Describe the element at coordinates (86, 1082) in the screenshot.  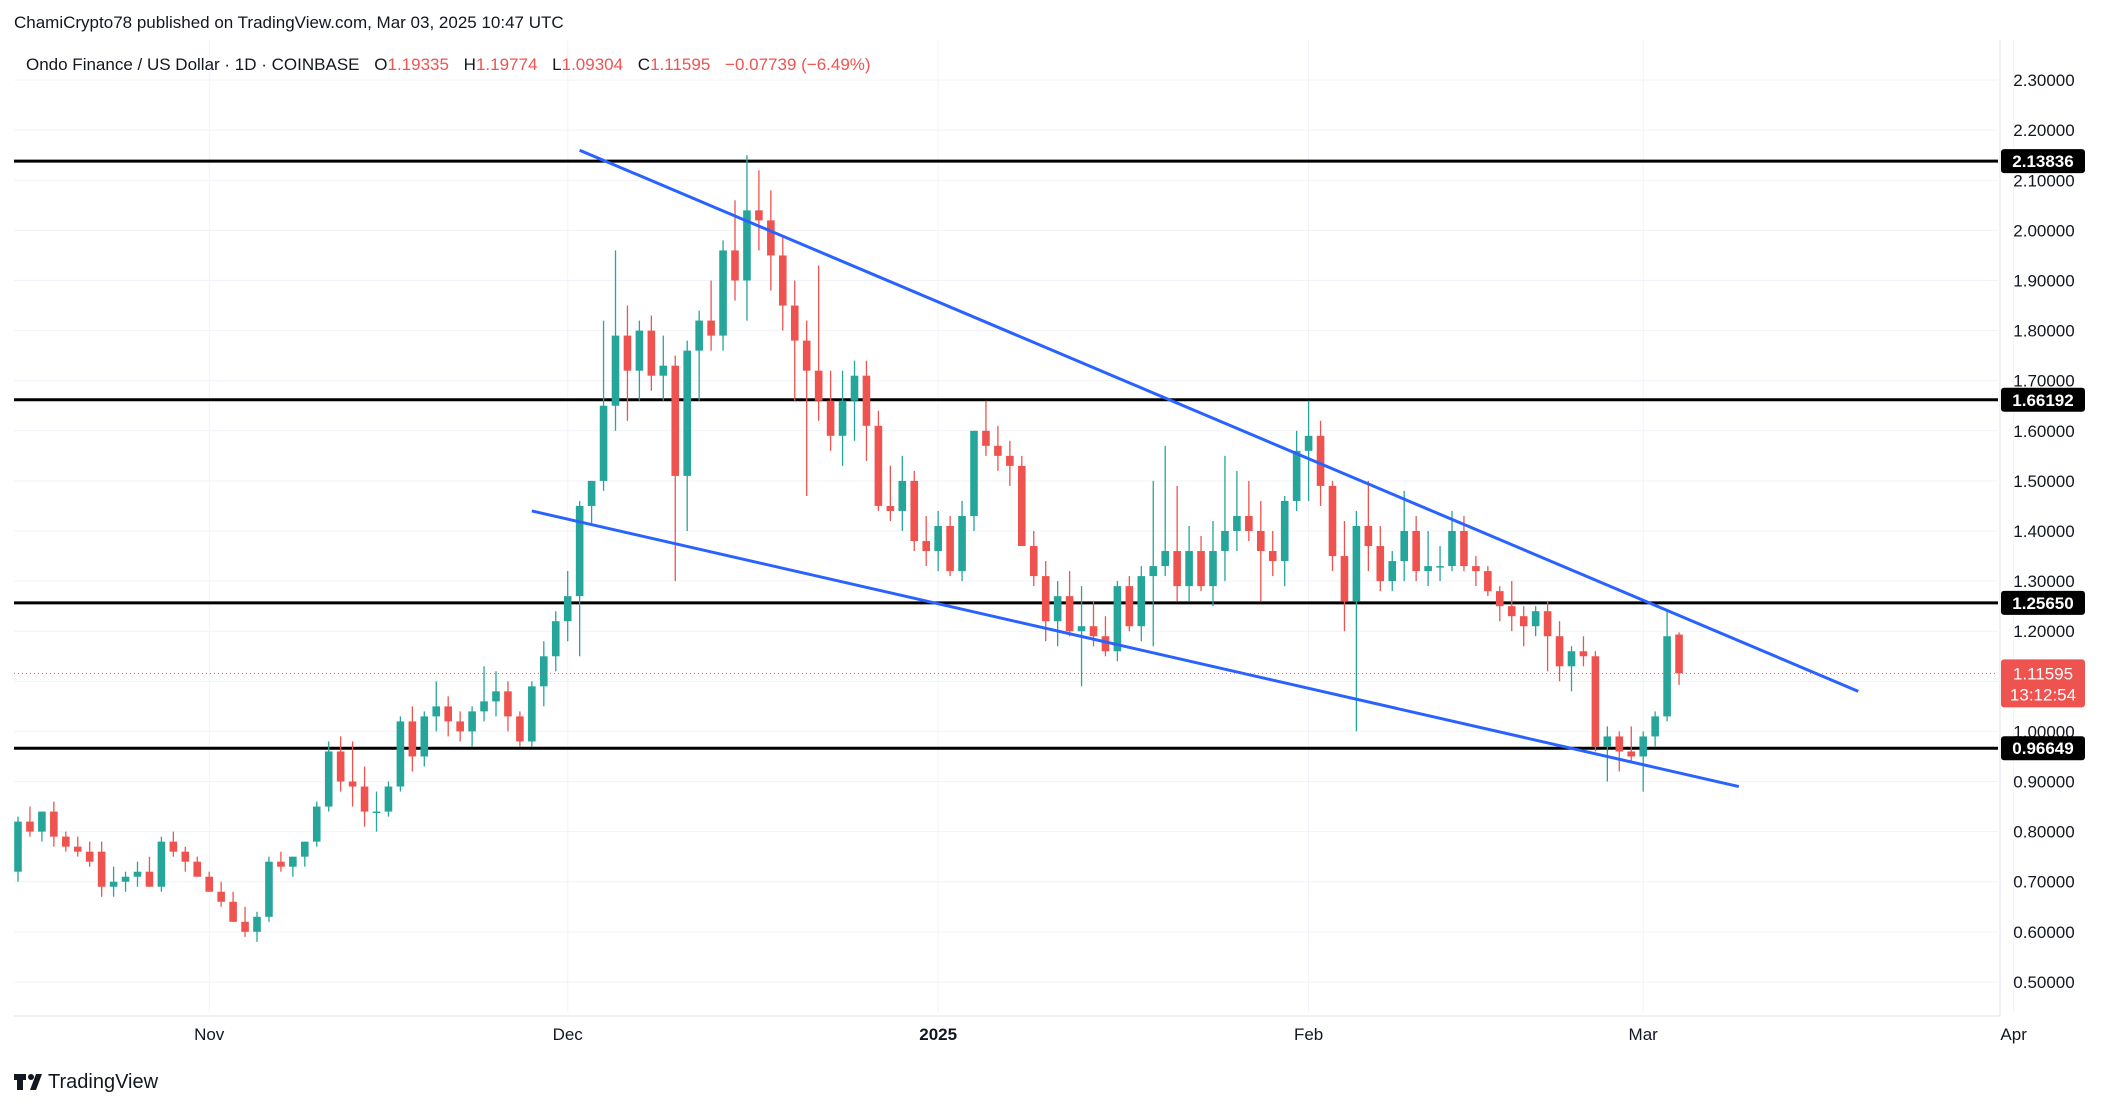
I see `tradingview-logo: TradingView` at that location.